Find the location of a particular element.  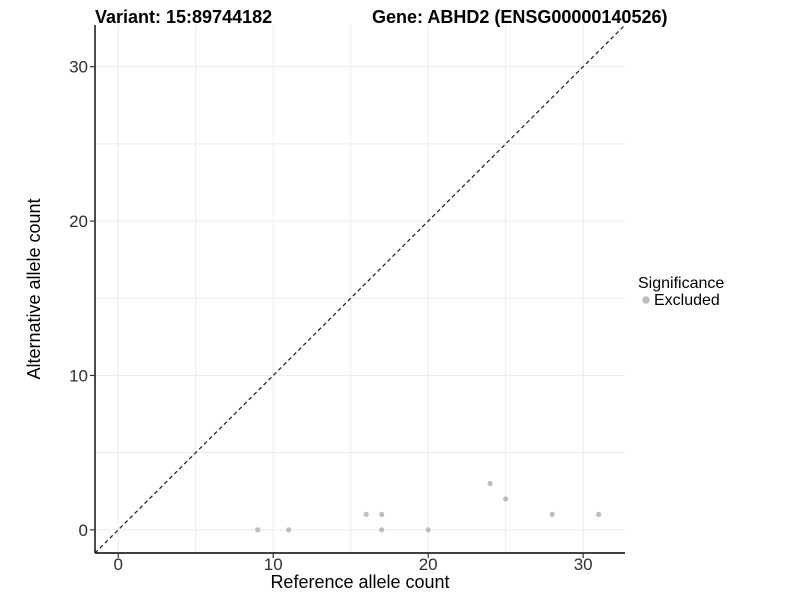

data-points is located at coordinates (428, 506).